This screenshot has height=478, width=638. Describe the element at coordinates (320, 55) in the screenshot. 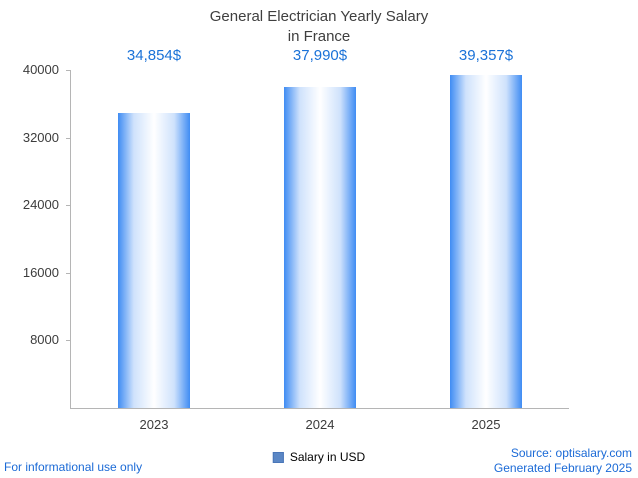

I see `bar-value-label: 37,990$` at that location.